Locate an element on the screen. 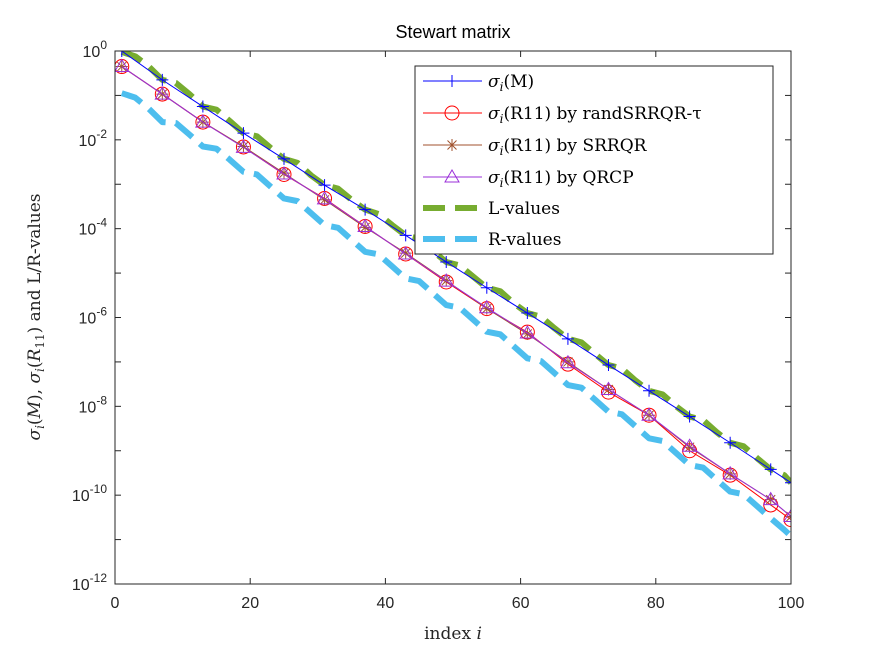 The image size is (875, 656). x-axis-label-text: index is located at coordinates (450, 634).